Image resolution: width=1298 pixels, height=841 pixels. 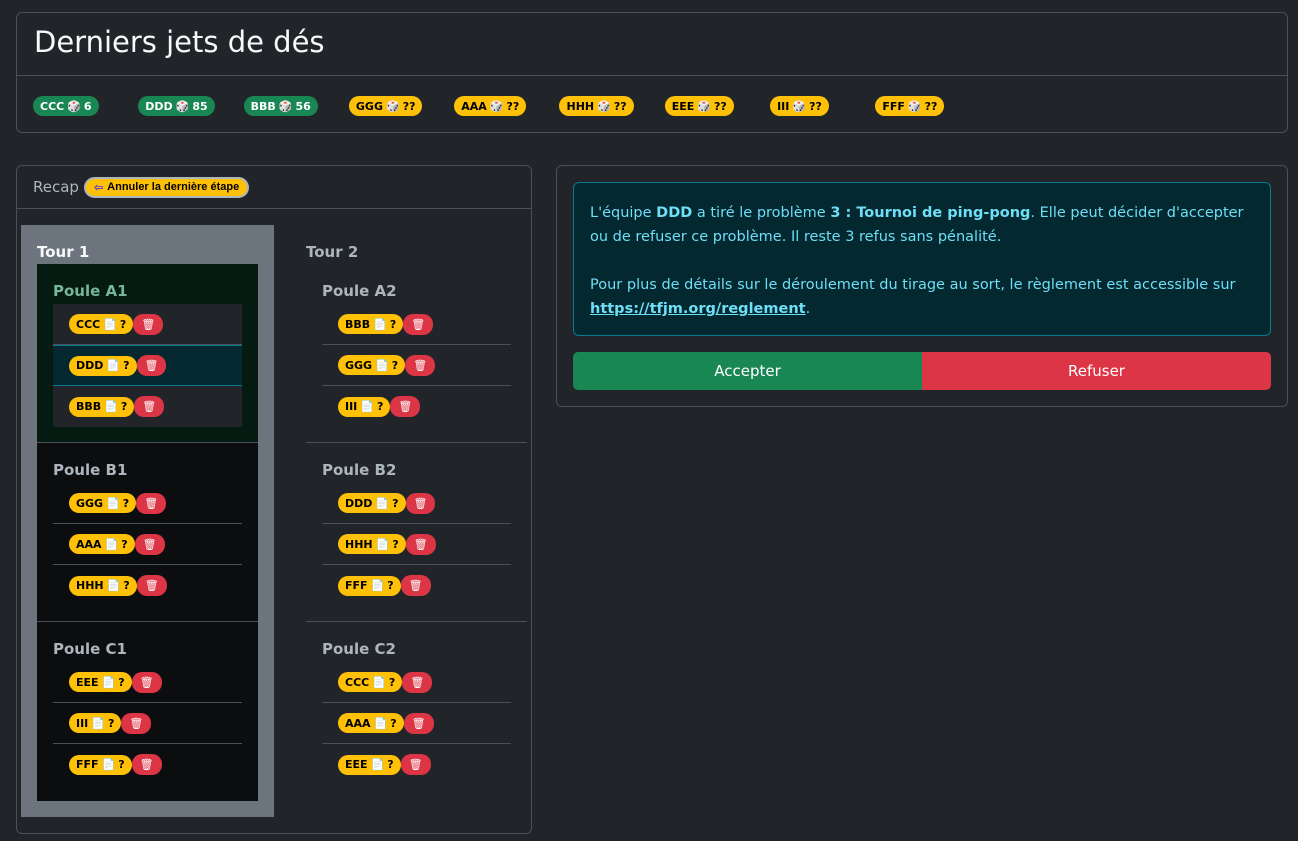 I want to click on pool-title: Poule C2, so click(x=359, y=649).